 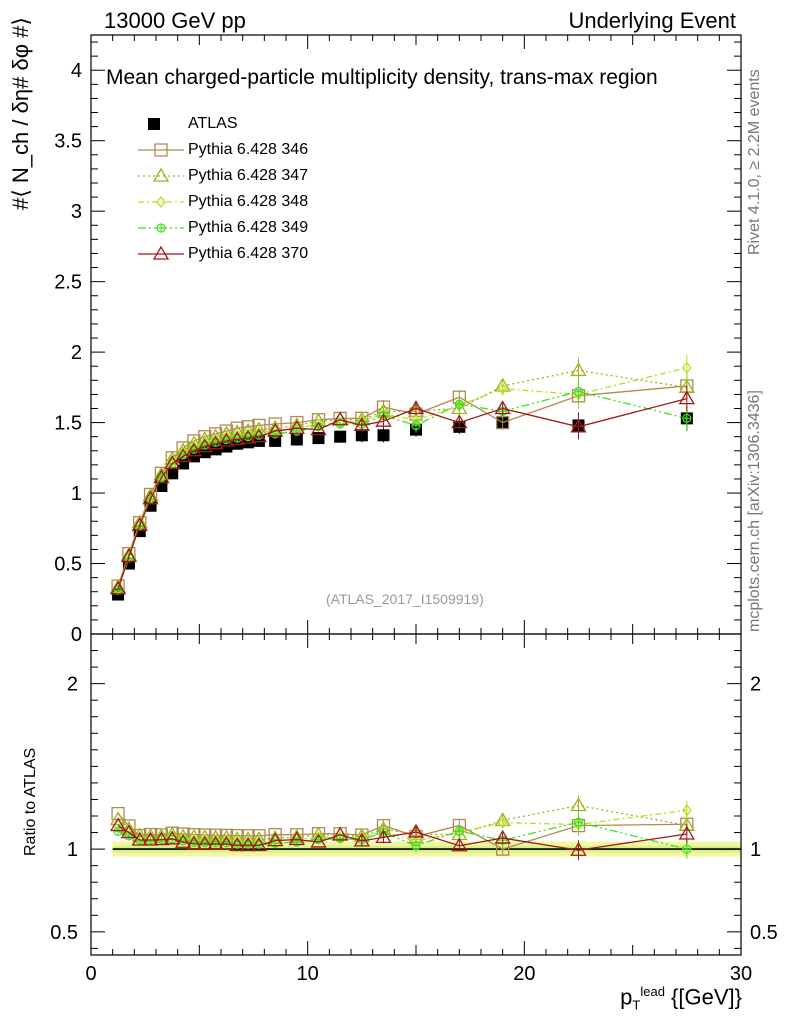 What do you see at coordinates (213, 123) in the screenshot?
I see `legend-label-atlas: ATLAS` at bounding box center [213, 123].